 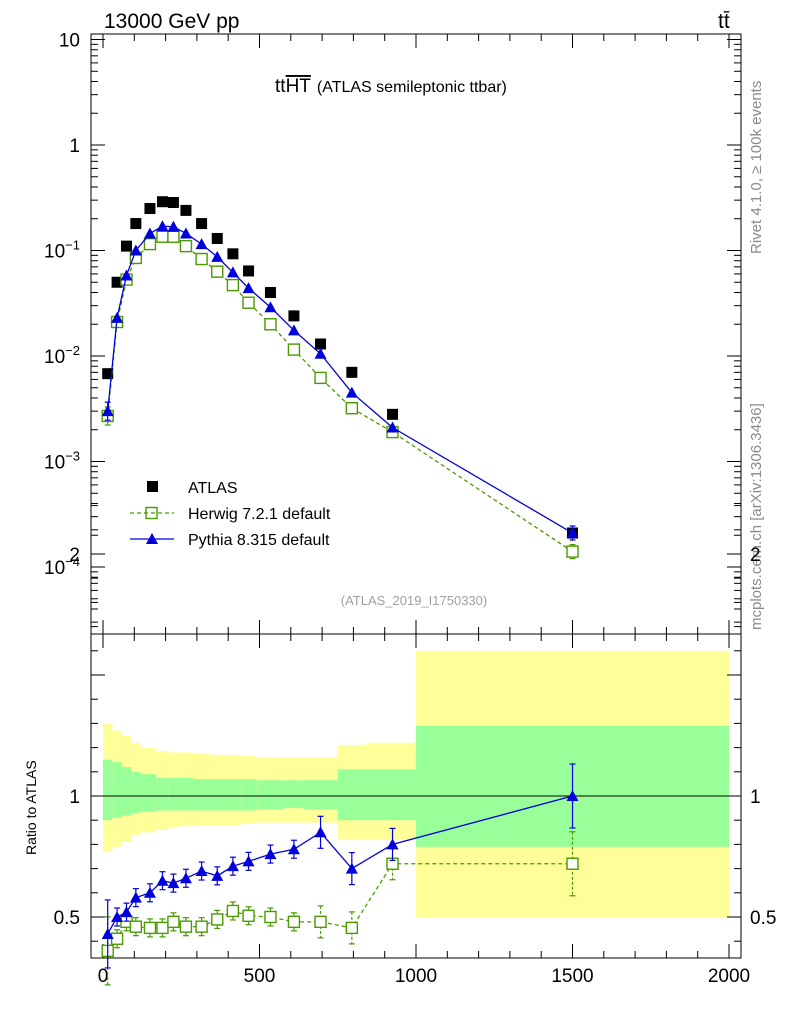 I want to click on main-y-tick-label: 10⁻², so click(x=62, y=355).